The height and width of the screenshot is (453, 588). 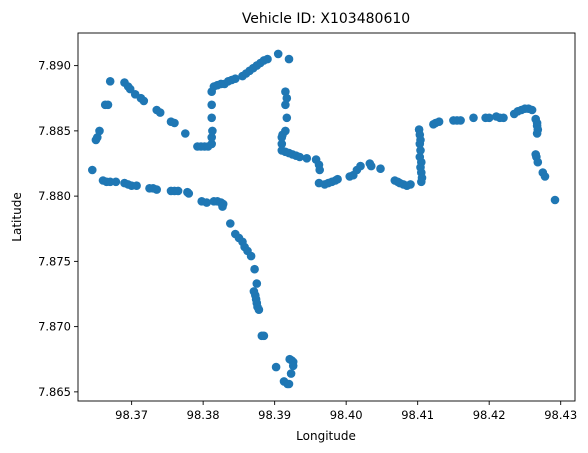 What do you see at coordinates (560, 415) in the screenshot?
I see `x-tick-label: 98.43` at bounding box center [560, 415].